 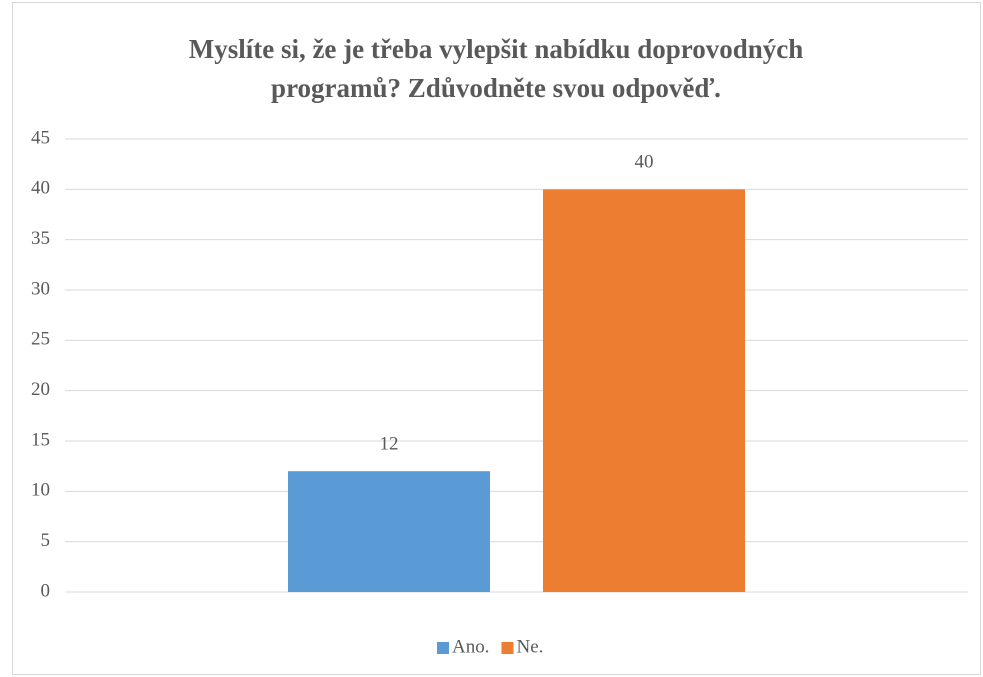 What do you see at coordinates (529, 646) in the screenshot?
I see `legend-label: Ne.` at bounding box center [529, 646].